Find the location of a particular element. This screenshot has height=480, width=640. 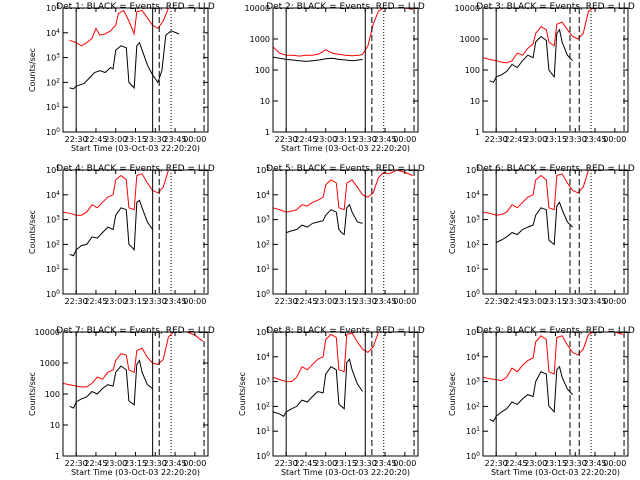

panel-title: Det 2: BLACK = Events, RED = LLD is located at coordinates (345, 7).